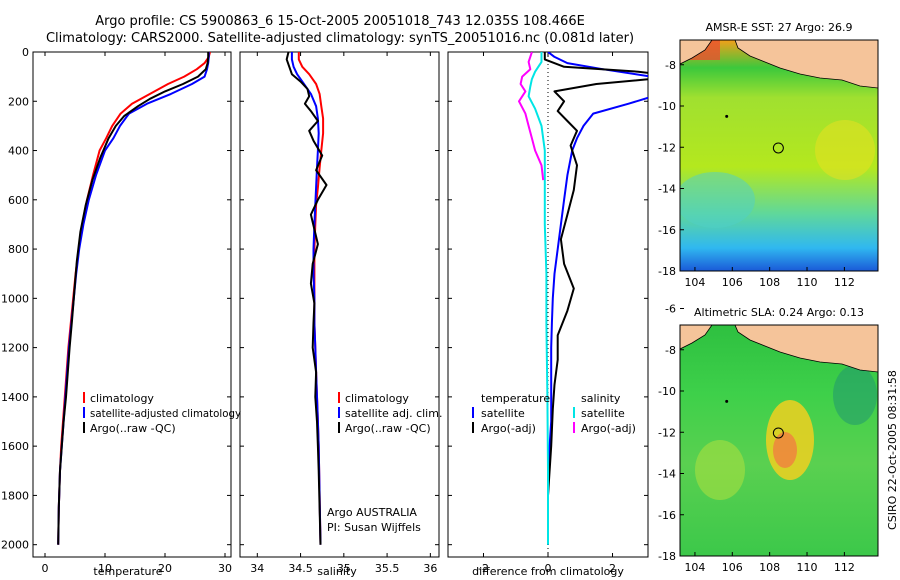 The width and height of the screenshot is (900, 580). I want to click on series-line-climatology, so click(134, 298).